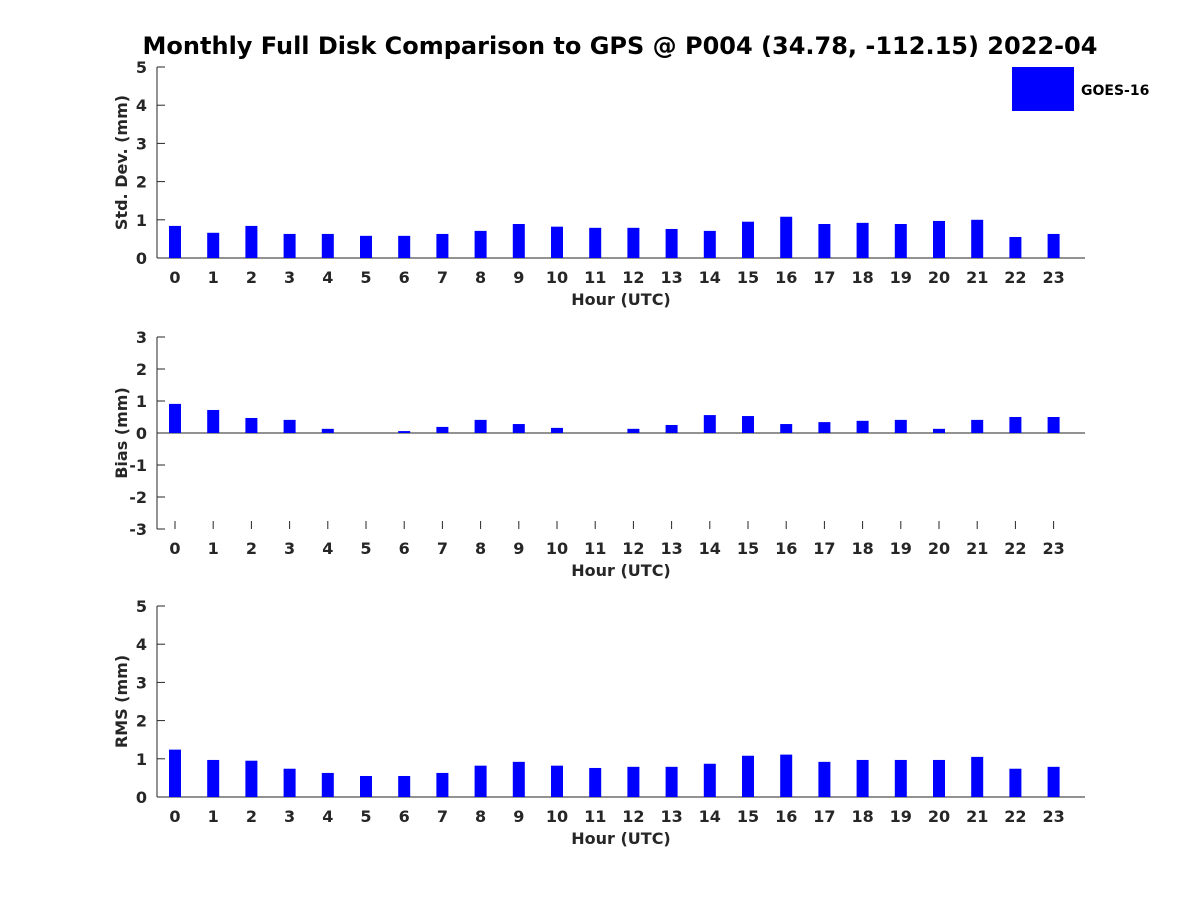 This screenshot has width=1200, height=900. Describe the element at coordinates (141, 797) in the screenshot. I see `y-tick-label: 0` at that location.